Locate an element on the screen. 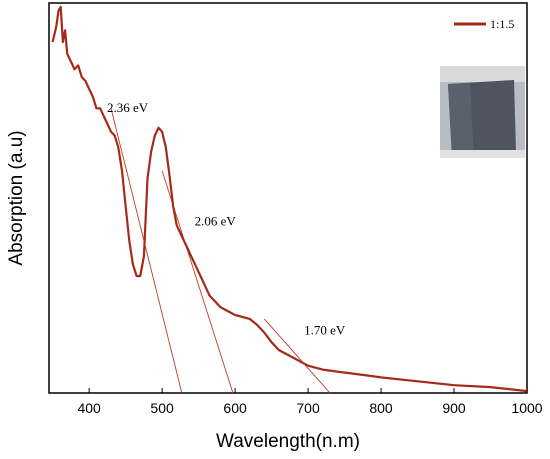 This screenshot has height=459, width=550. legend-label: 1:1.5 is located at coordinates (502, 24).